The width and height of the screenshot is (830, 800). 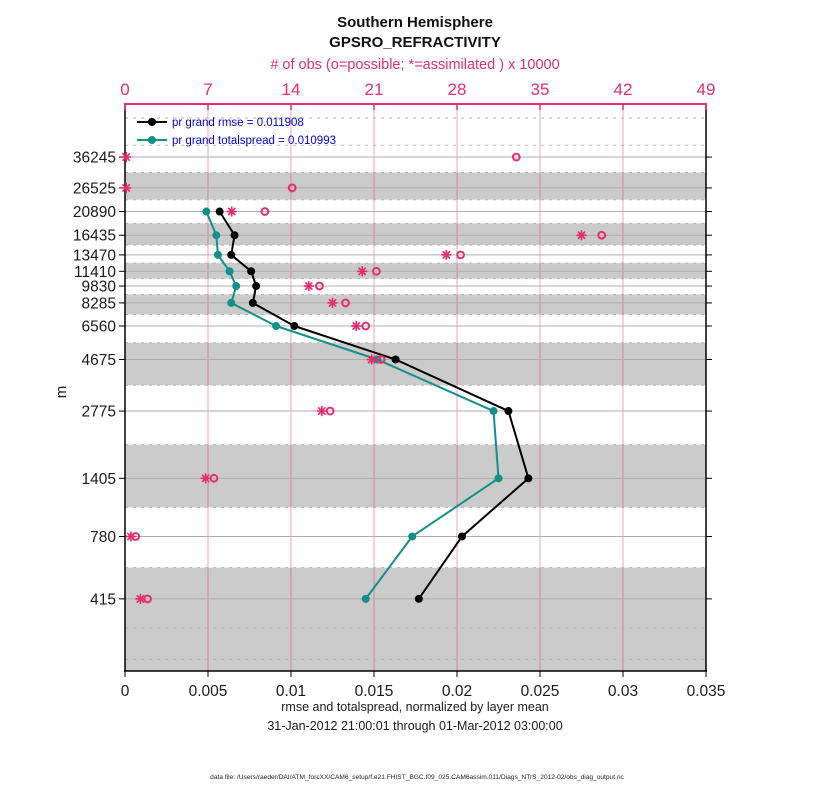 I want to click on legend-label-rmse: pr grand rmse = 0.011908, so click(x=238, y=123).